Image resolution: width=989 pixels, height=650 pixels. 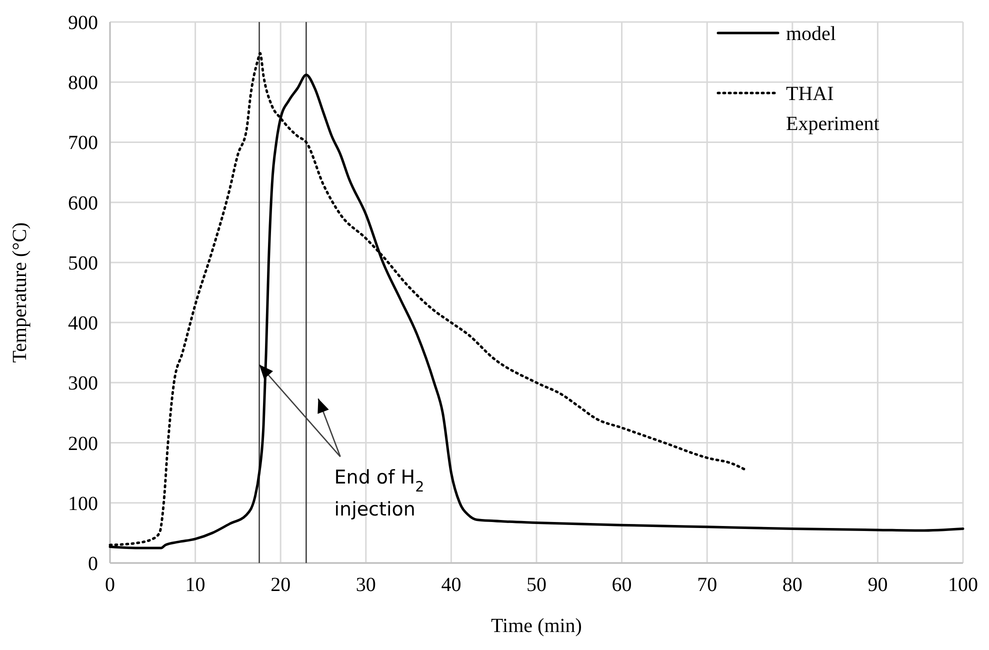 I want to click on x-tick-label: 0, so click(x=110, y=585).